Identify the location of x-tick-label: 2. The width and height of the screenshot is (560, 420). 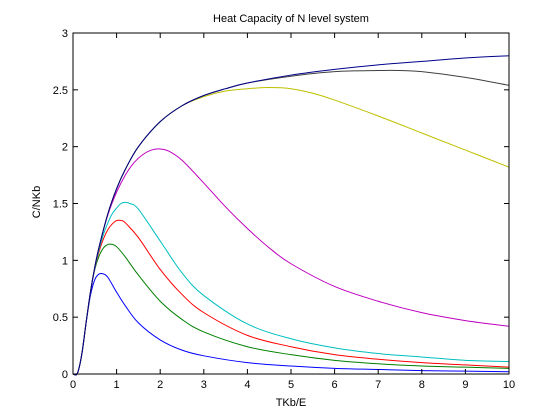
(160, 385).